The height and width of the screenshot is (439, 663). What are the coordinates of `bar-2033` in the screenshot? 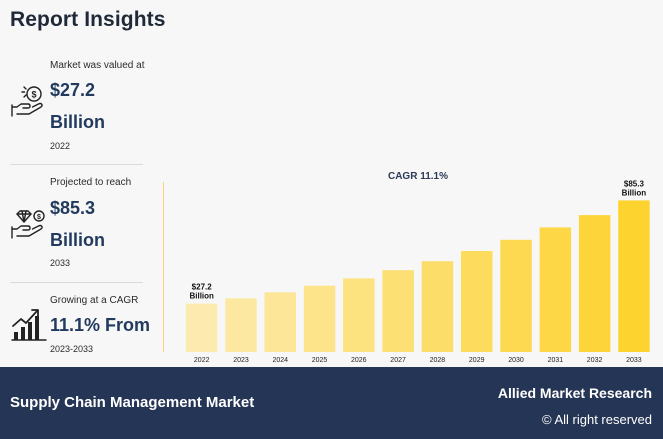 It's located at (634, 276).